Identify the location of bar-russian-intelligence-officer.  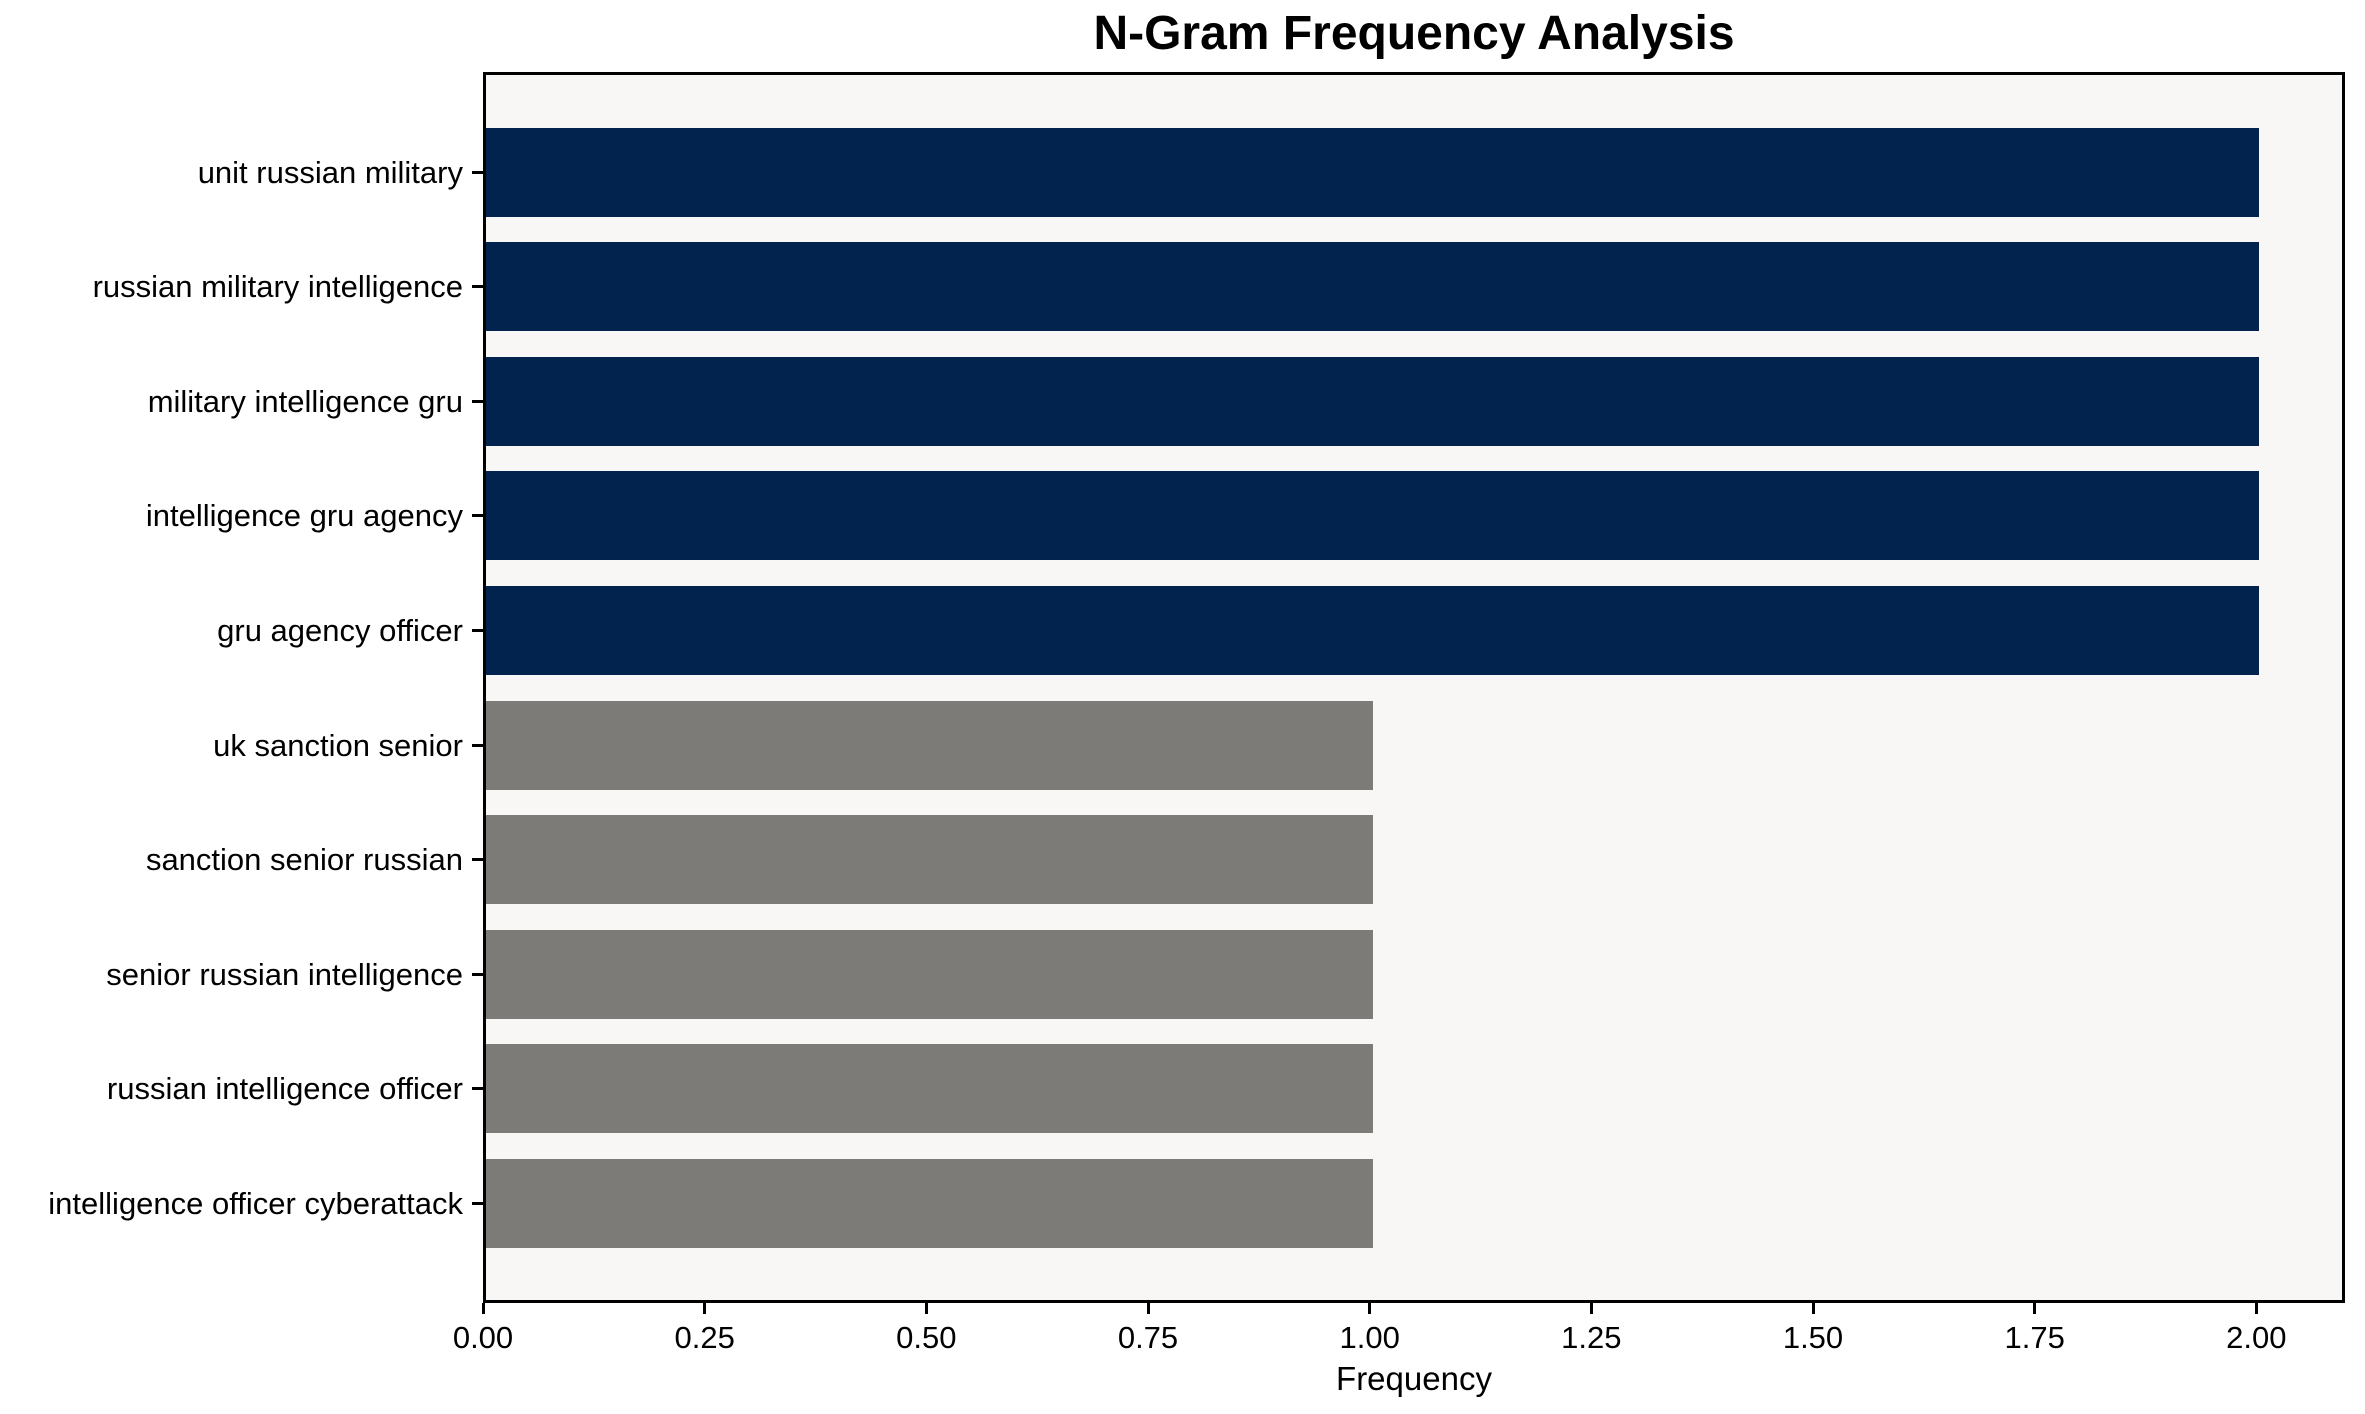
(929, 1089).